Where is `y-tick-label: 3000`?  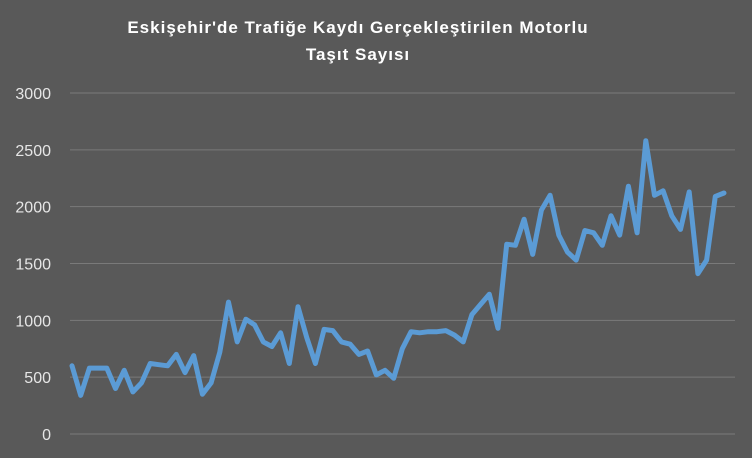 y-tick-label: 3000 is located at coordinates (33, 94).